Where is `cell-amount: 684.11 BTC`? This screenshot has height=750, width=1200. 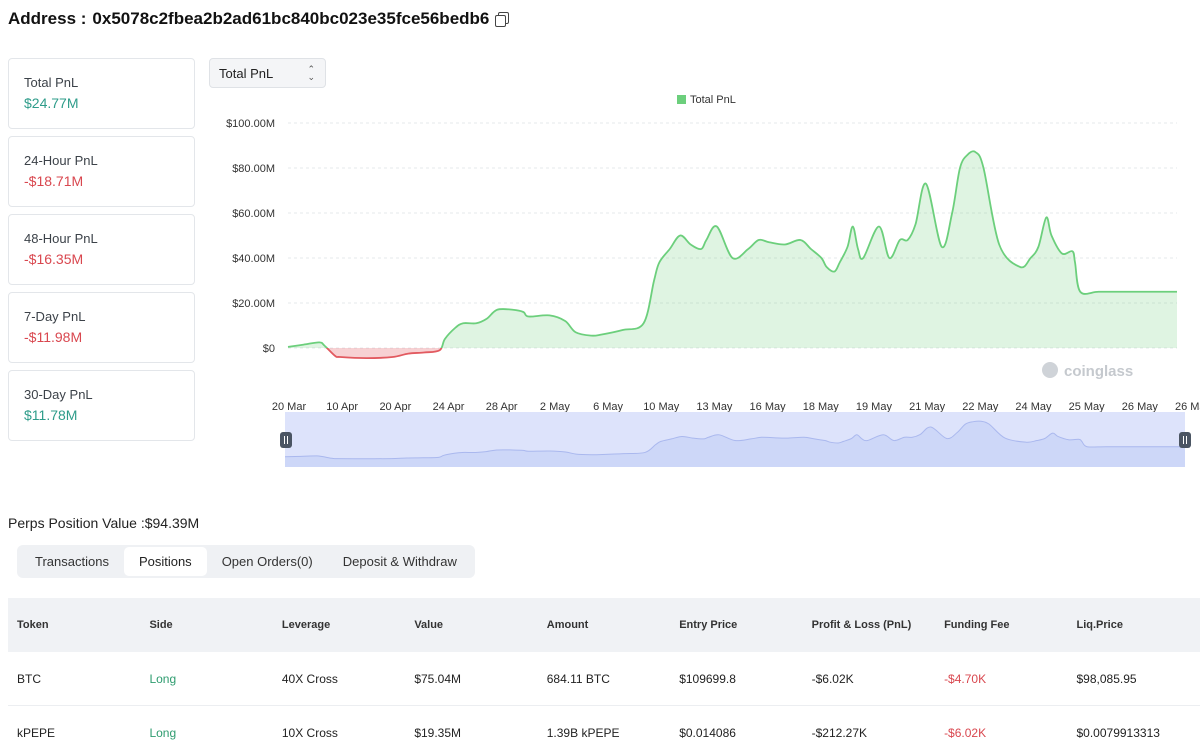
cell-amount: 684.11 BTC is located at coordinates (578, 678).